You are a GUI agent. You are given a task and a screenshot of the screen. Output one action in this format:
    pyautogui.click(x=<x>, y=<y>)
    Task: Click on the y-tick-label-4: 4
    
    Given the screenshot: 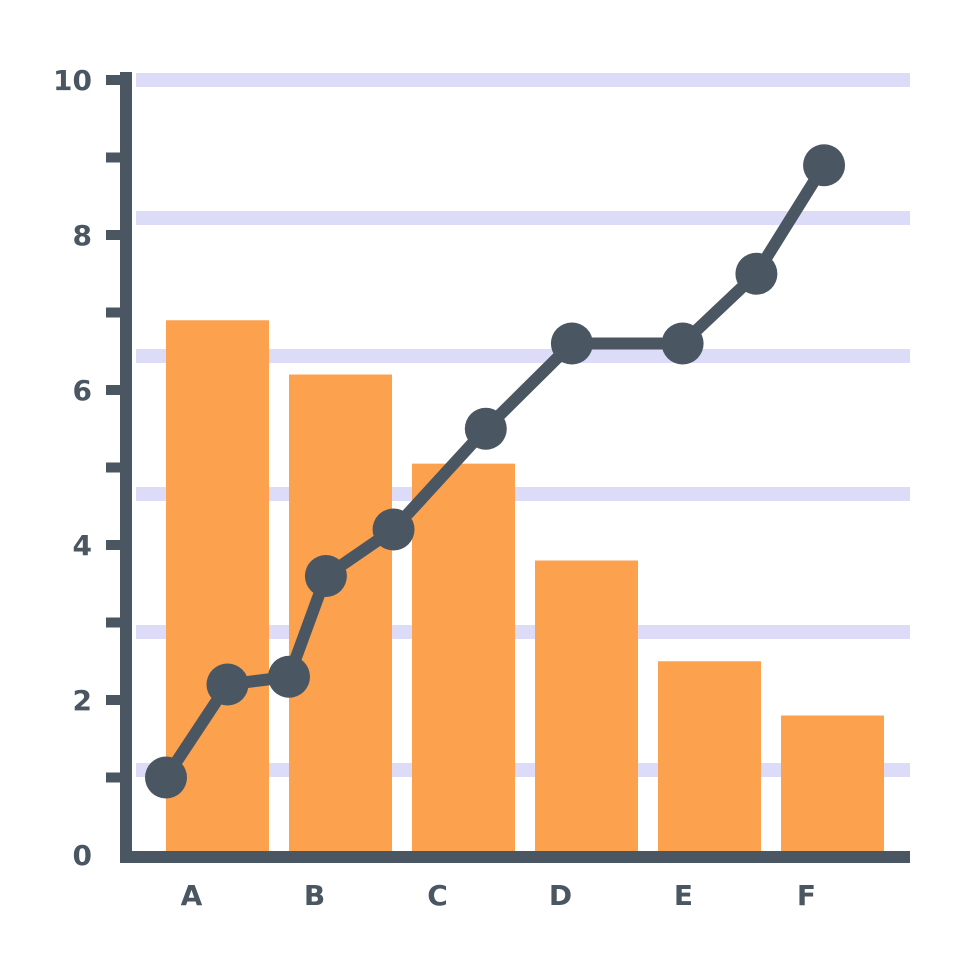 What is the action you would take?
    pyautogui.click(x=82, y=545)
    